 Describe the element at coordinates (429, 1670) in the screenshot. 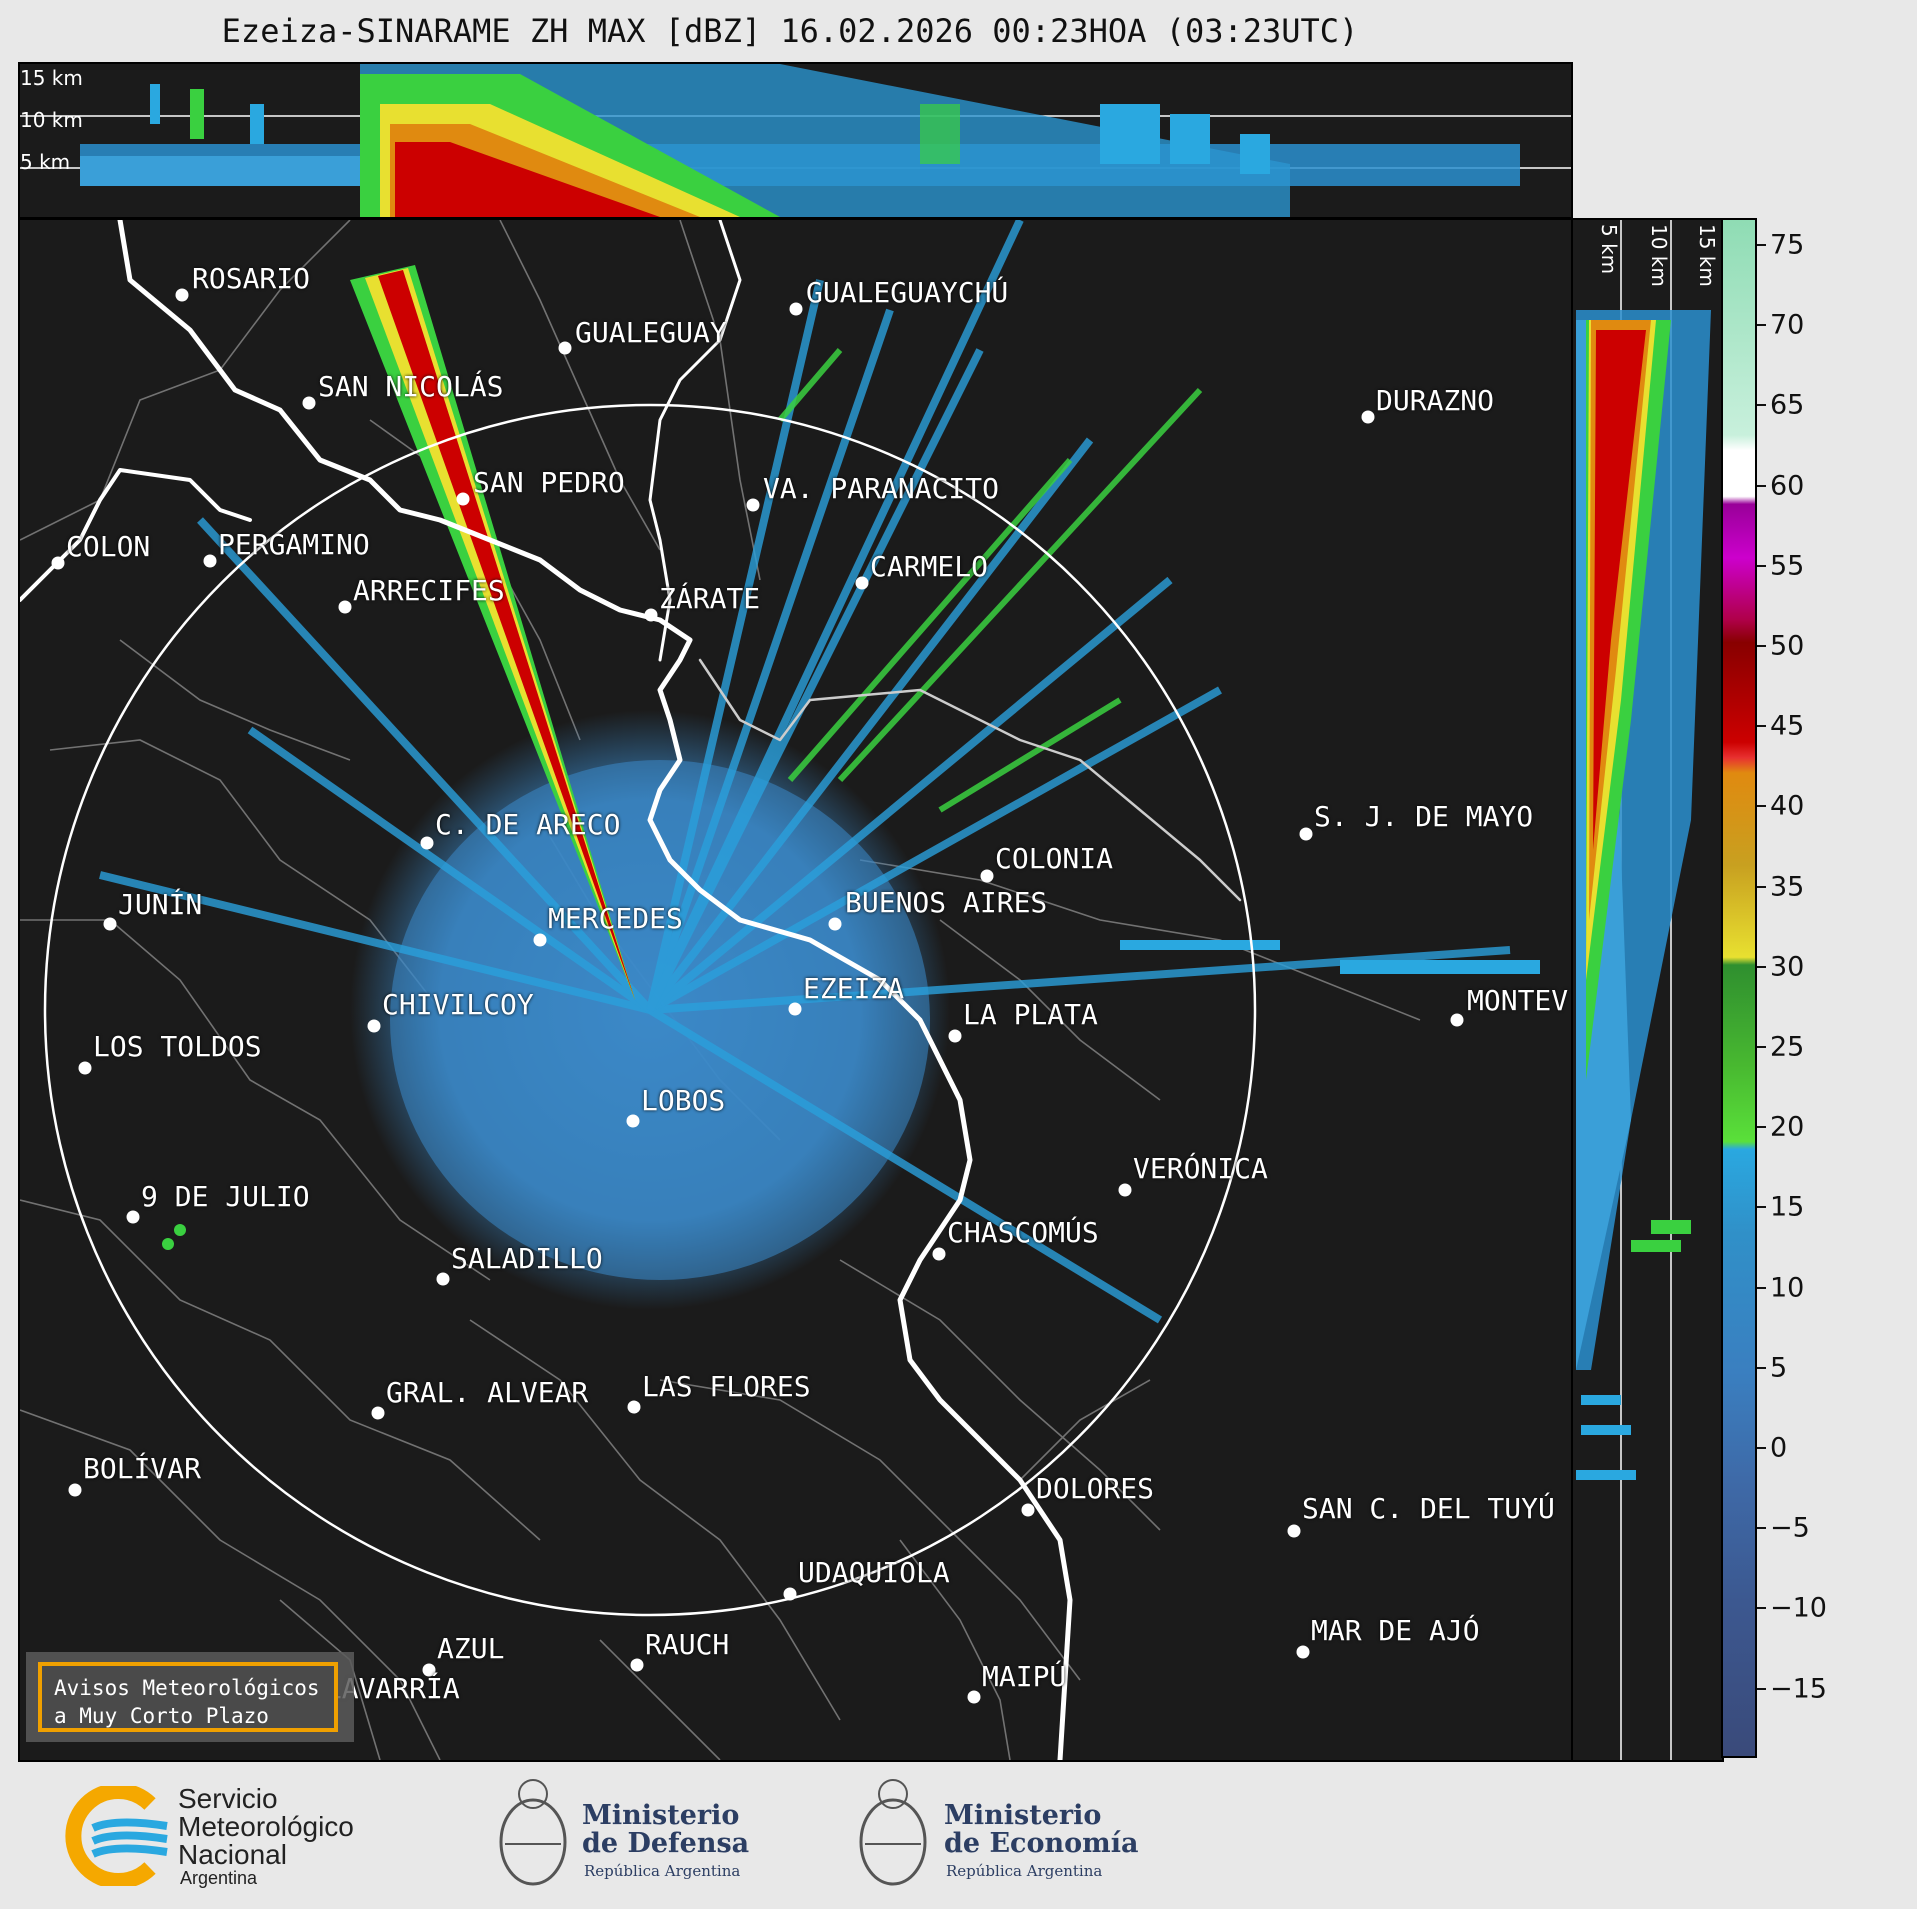

I see `city-dot-azul` at that location.